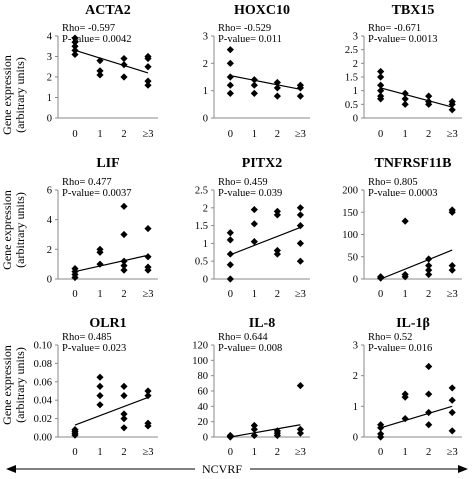 This screenshot has width=474, height=479. What do you see at coordinates (43, 401) in the screenshot?
I see `y-tick-label: 0.04` at bounding box center [43, 401].